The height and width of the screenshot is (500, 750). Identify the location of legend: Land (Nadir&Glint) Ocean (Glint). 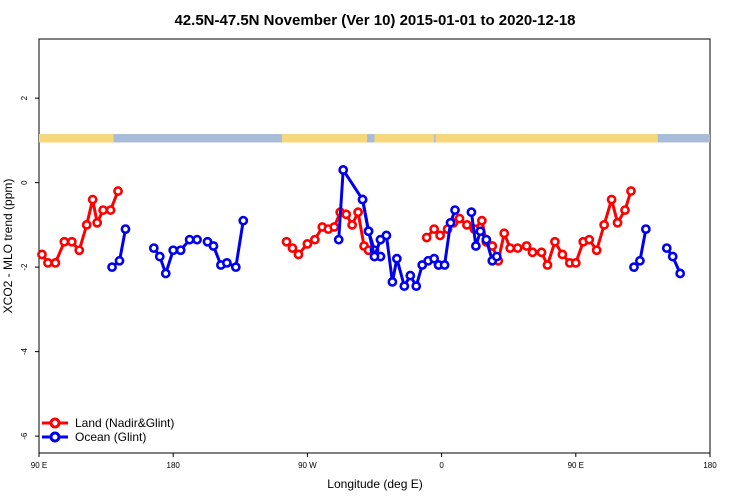
(108, 430).